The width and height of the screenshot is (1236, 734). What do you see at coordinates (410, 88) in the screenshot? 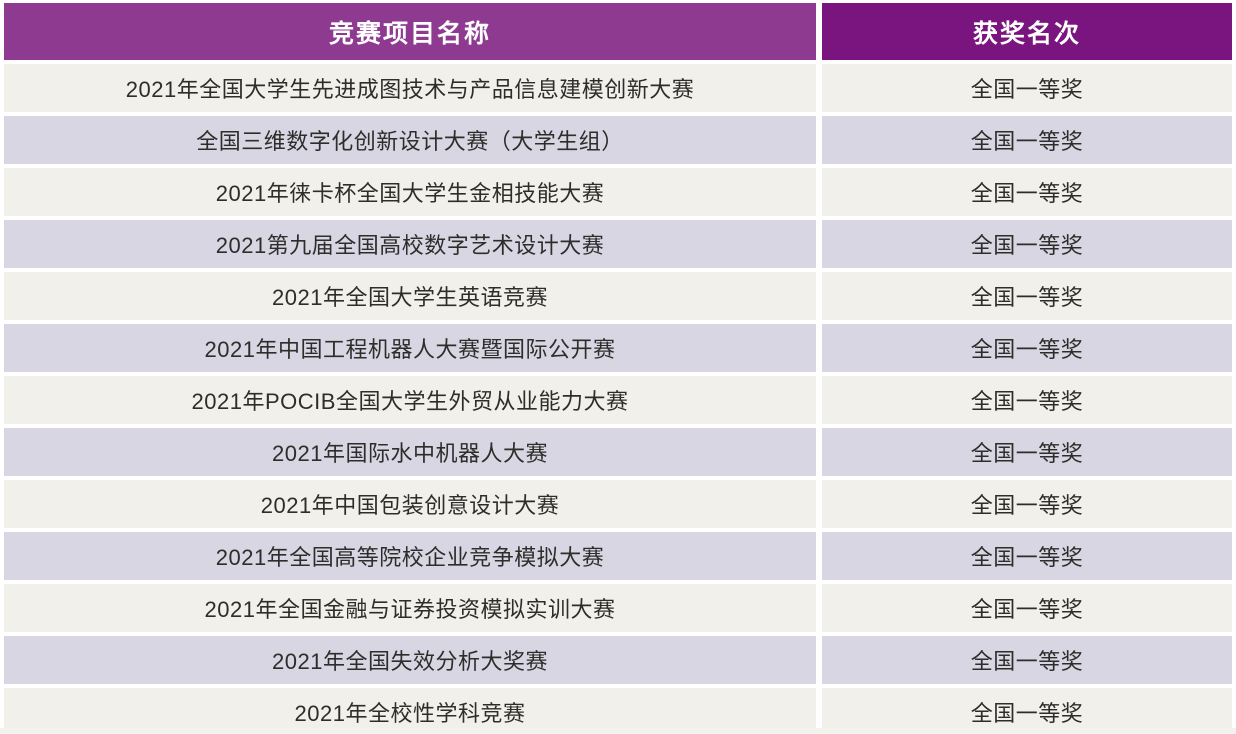
I see `competition-name-cell: 2021年全国大学生先进成图技术与产品信息建模创新大赛` at bounding box center [410, 88].